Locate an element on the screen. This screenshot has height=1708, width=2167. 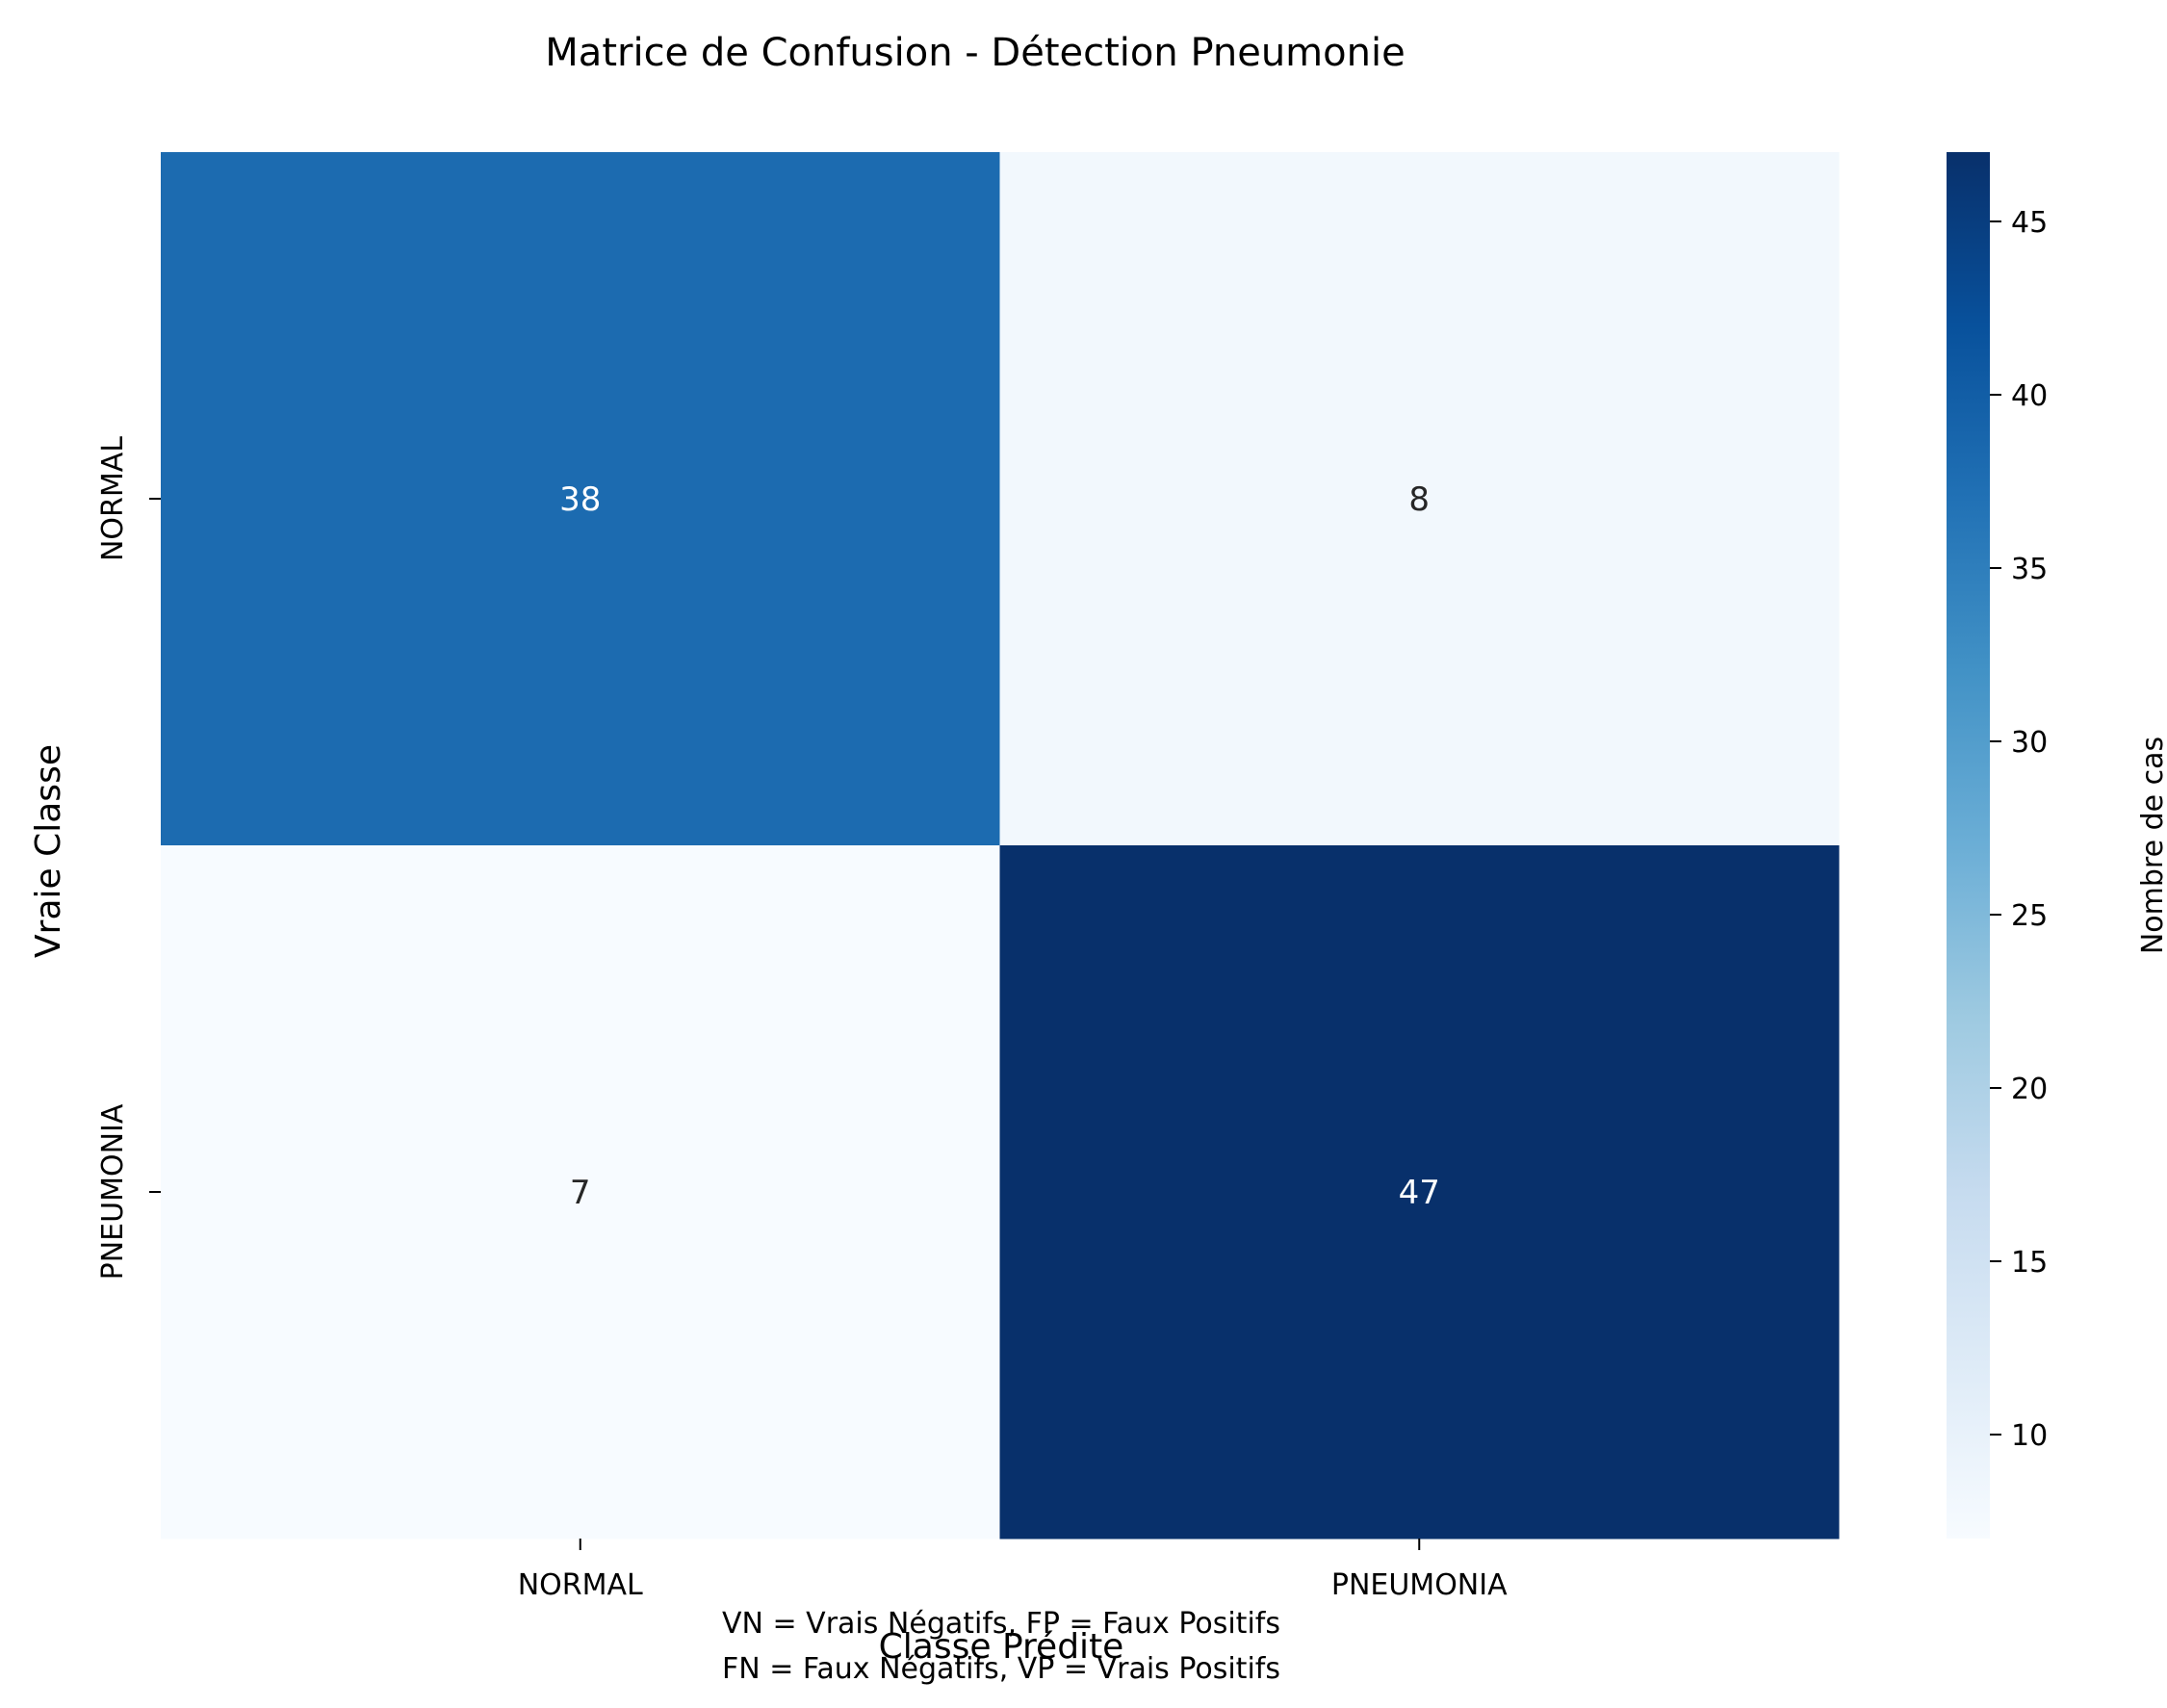
y-axis-label: Vraie Classe is located at coordinates (48, 851).